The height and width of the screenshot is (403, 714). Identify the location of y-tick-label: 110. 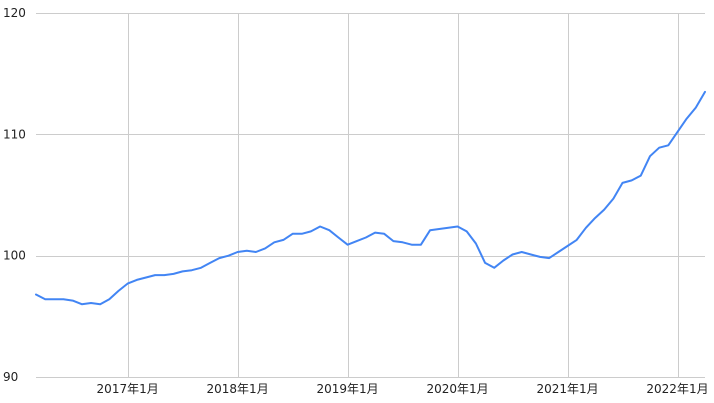
(14, 134).